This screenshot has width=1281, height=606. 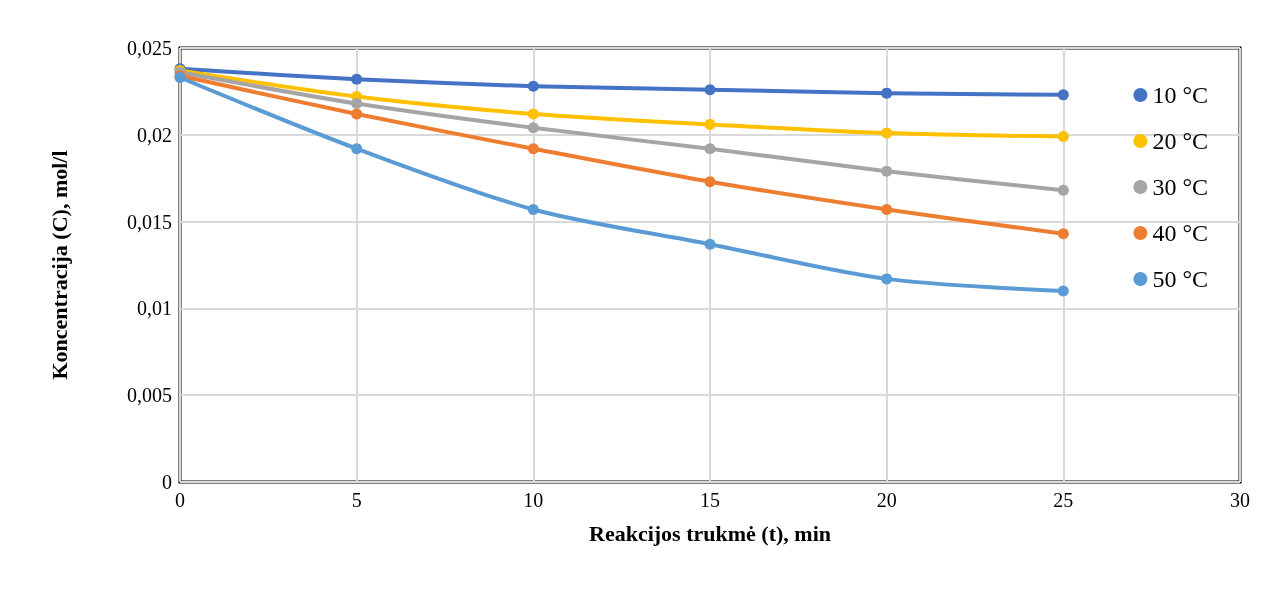 What do you see at coordinates (710, 533) in the screenshot?
I see `x-axis-title: Reakcijos trukmė (t), min` at bounding box center [710, 533].